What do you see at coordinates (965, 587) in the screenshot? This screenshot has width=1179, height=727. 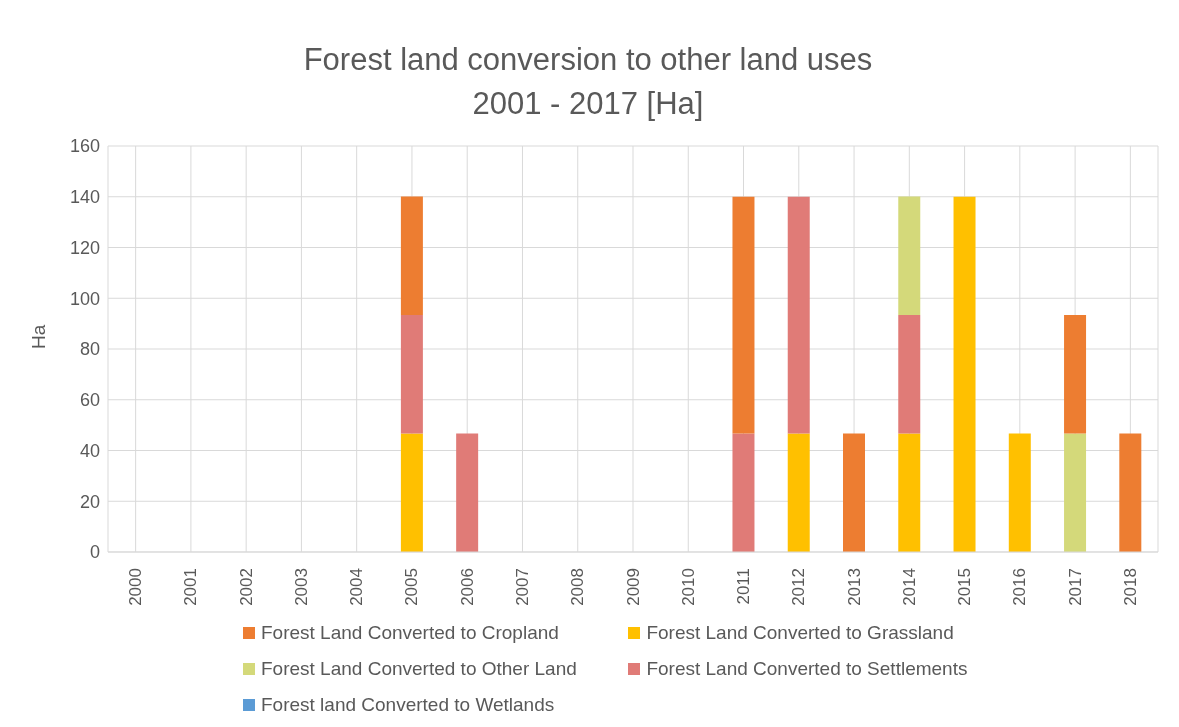 I see `x-tick-label: 2015` at bounding box center [965, 587].